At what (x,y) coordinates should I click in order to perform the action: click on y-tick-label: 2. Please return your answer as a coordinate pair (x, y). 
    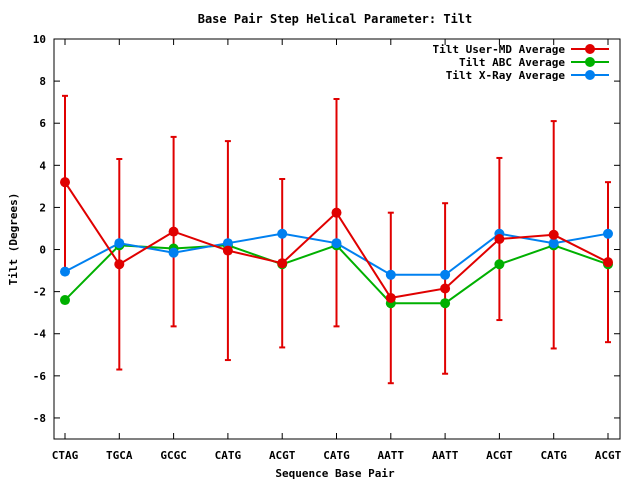
    Looking at the image, I should click on (42, 207).